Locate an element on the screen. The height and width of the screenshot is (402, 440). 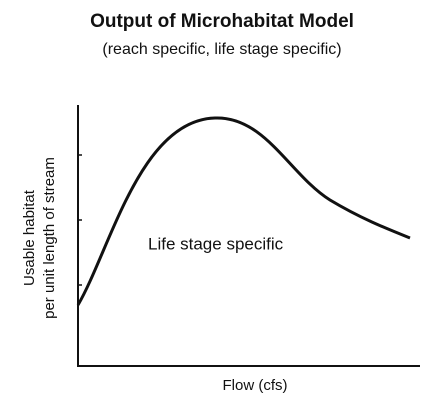
chart-title: Output of Microhabitat Model is located at coordinates (222, 21).